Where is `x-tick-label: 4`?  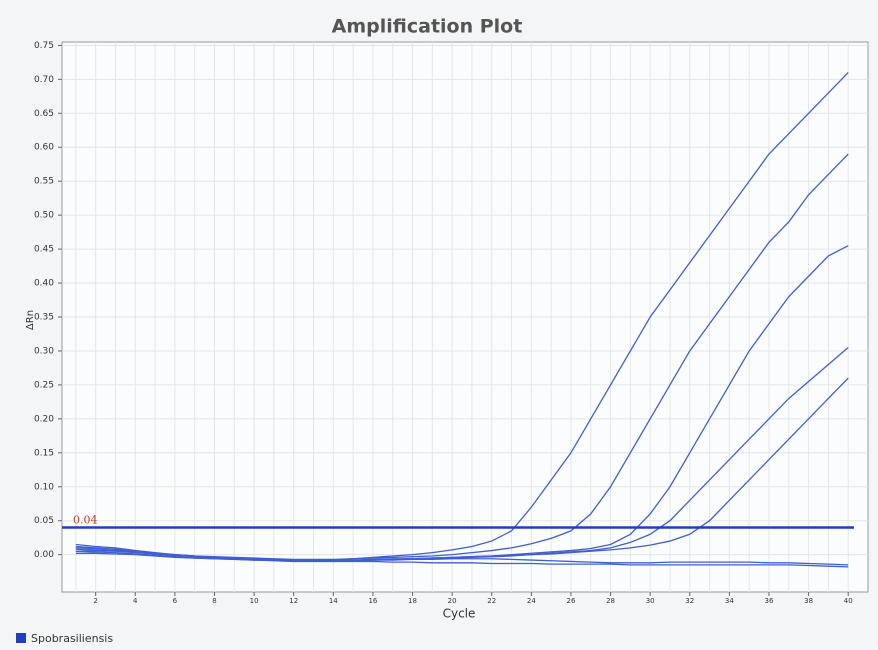 x-tick-label: 4 is located at coordinates (135, 601).